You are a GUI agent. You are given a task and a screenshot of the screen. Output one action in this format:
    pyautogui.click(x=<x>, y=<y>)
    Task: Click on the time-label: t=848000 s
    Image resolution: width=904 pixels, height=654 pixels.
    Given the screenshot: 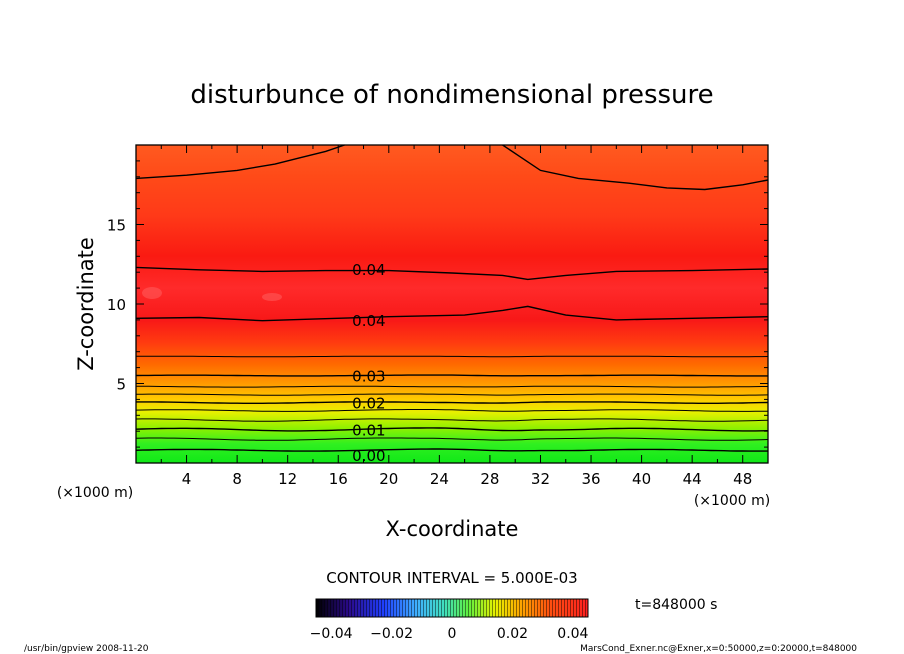 What is the action you would take?
    pyautogui.click(x=676, y=605)
    